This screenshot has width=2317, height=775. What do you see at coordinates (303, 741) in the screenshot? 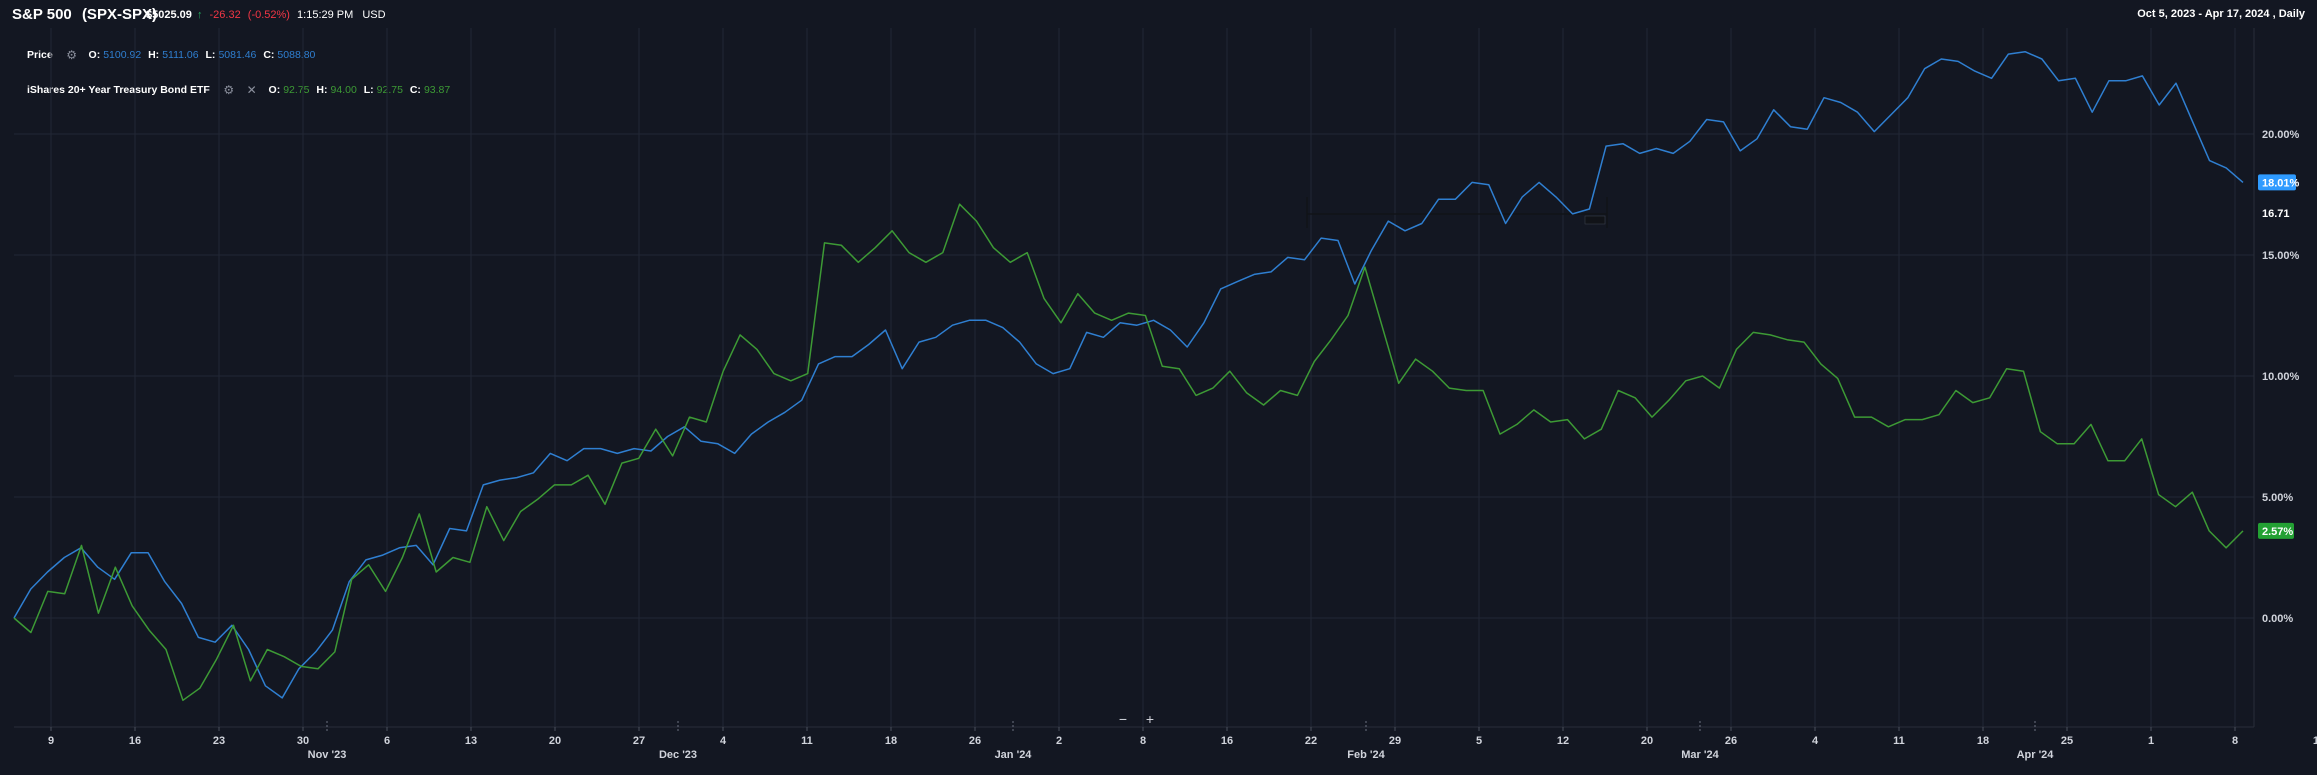
I see `x-tick-label: 30` at bounding box center [303, 741].